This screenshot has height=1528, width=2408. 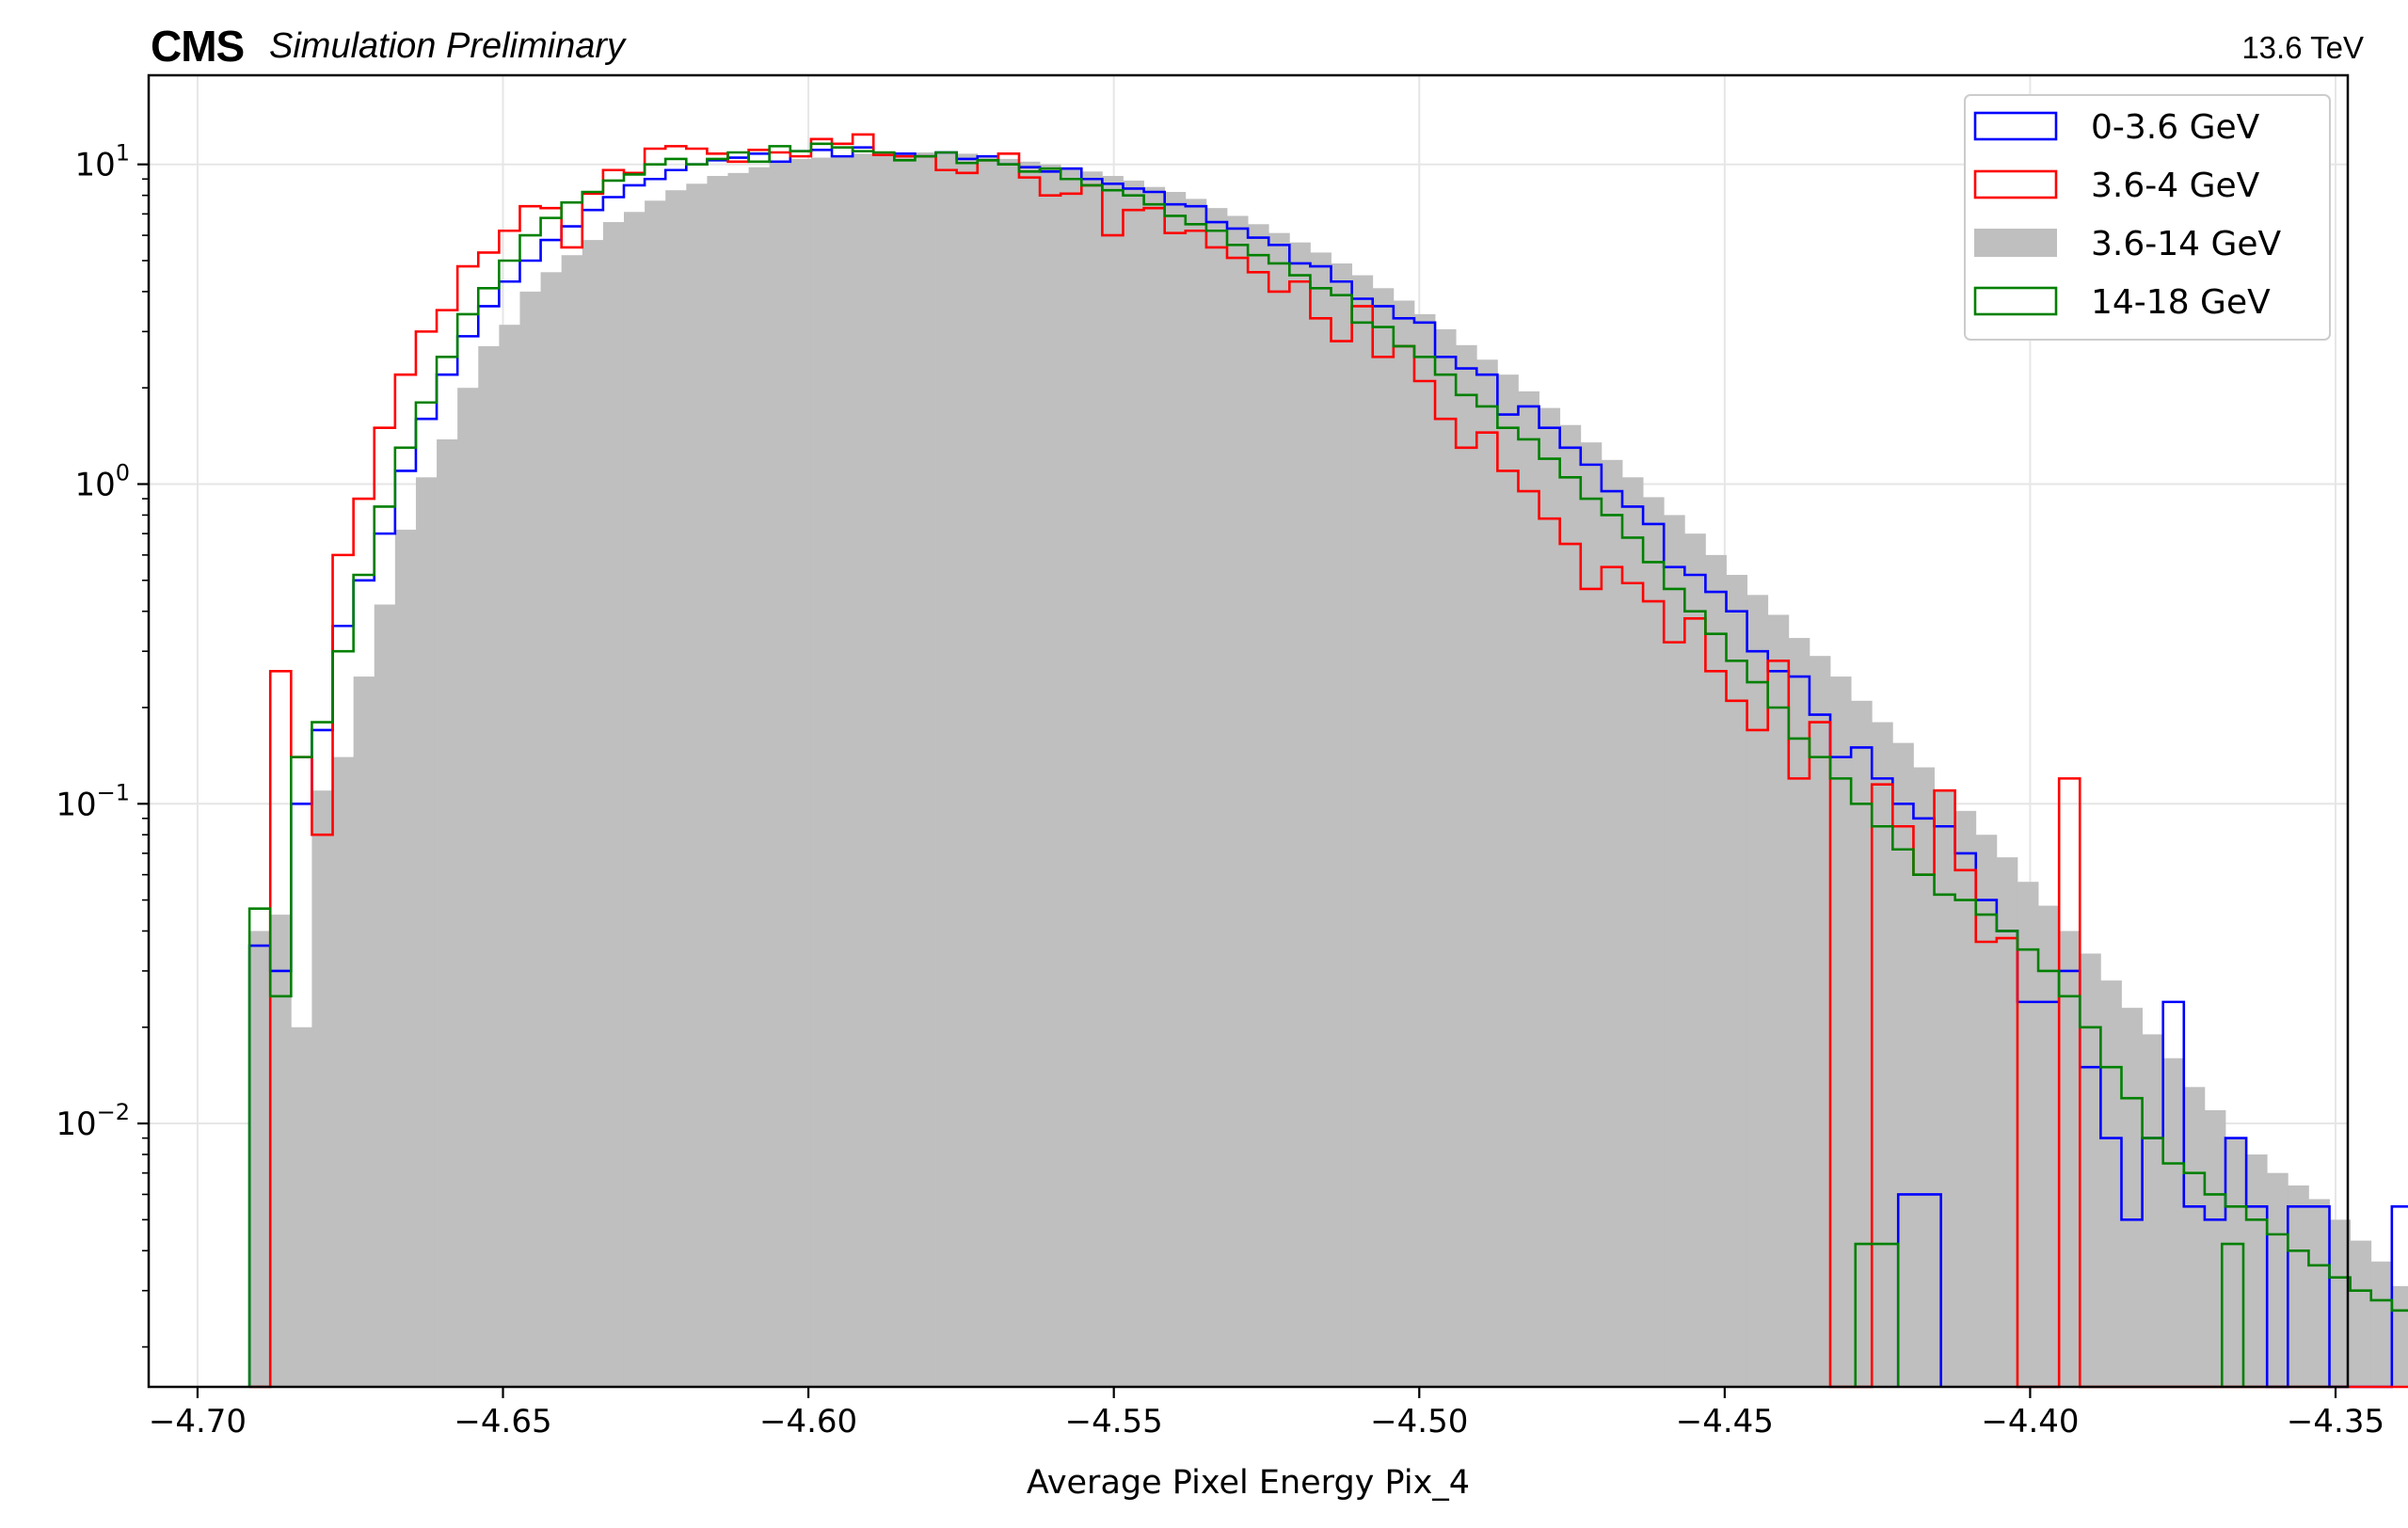 What do you see at coordinates (198, 1422) in the screenshot?
I see `x-tick-label: −4.70` at bounding box center [198, 1422].